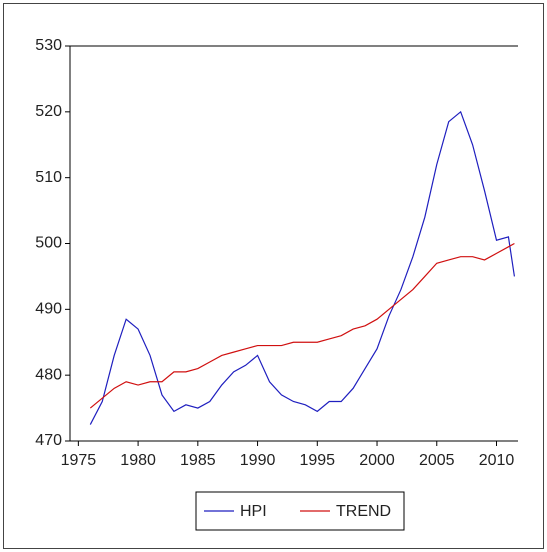  I want to click on y-tick-label: 480, so click(48, 374).